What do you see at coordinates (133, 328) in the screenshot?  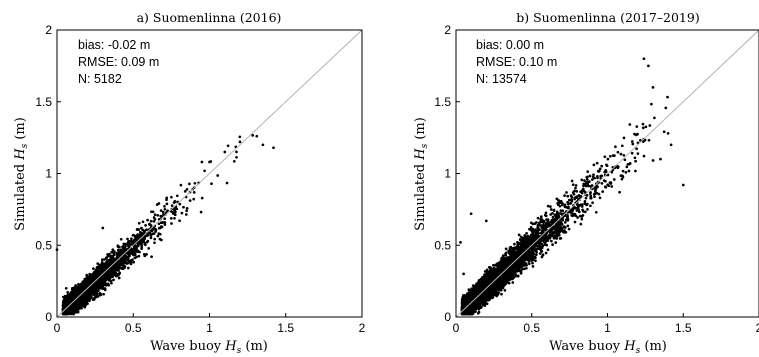 I see `x-tick-label: 0.5` at bounding box center [133, 328].